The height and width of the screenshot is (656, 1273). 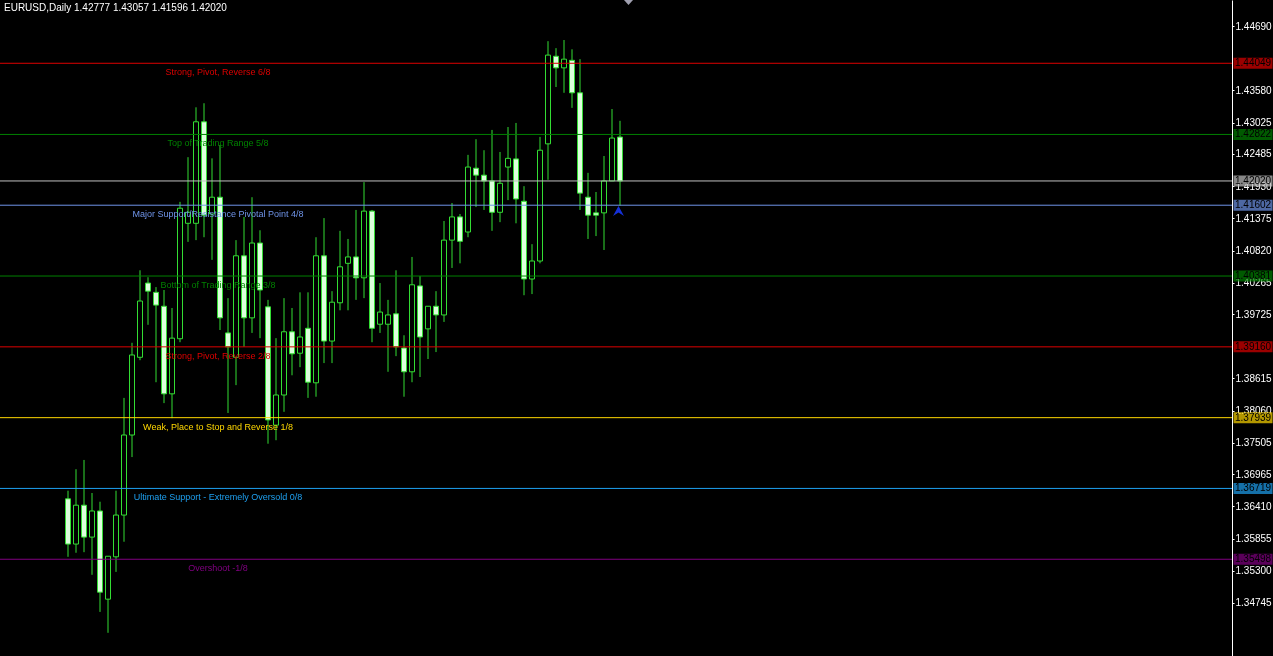 I want to click on y-tick-label: 1.38615, so click(x=1254, y=378).